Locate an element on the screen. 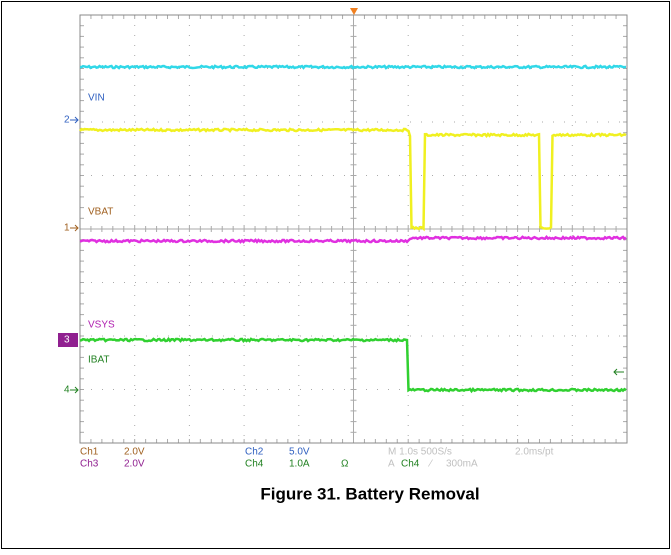 This screenshot has width=671, height=555. readout: A is located at coordinates (391, 464).